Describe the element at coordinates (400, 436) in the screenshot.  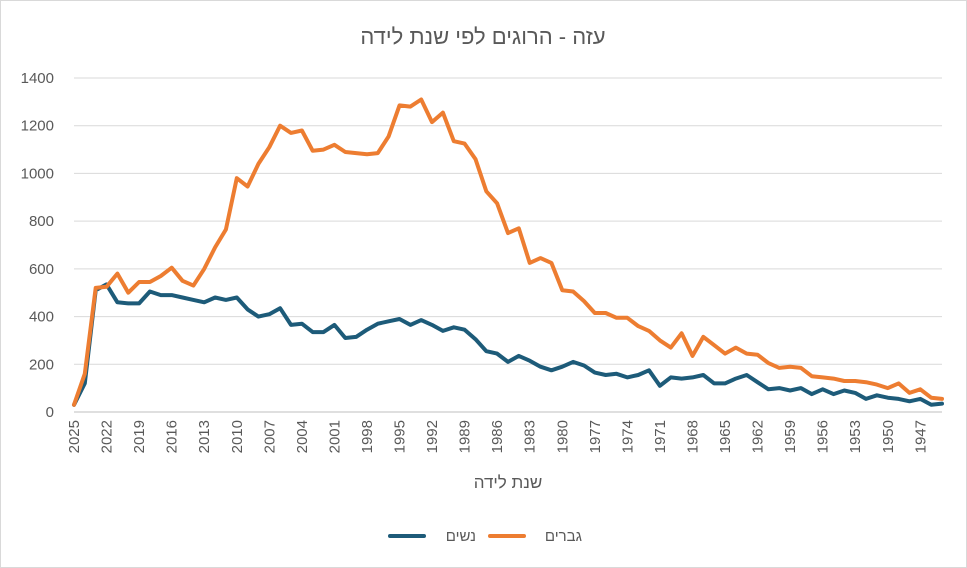
I see `x-tick-label: 1995` at that location.